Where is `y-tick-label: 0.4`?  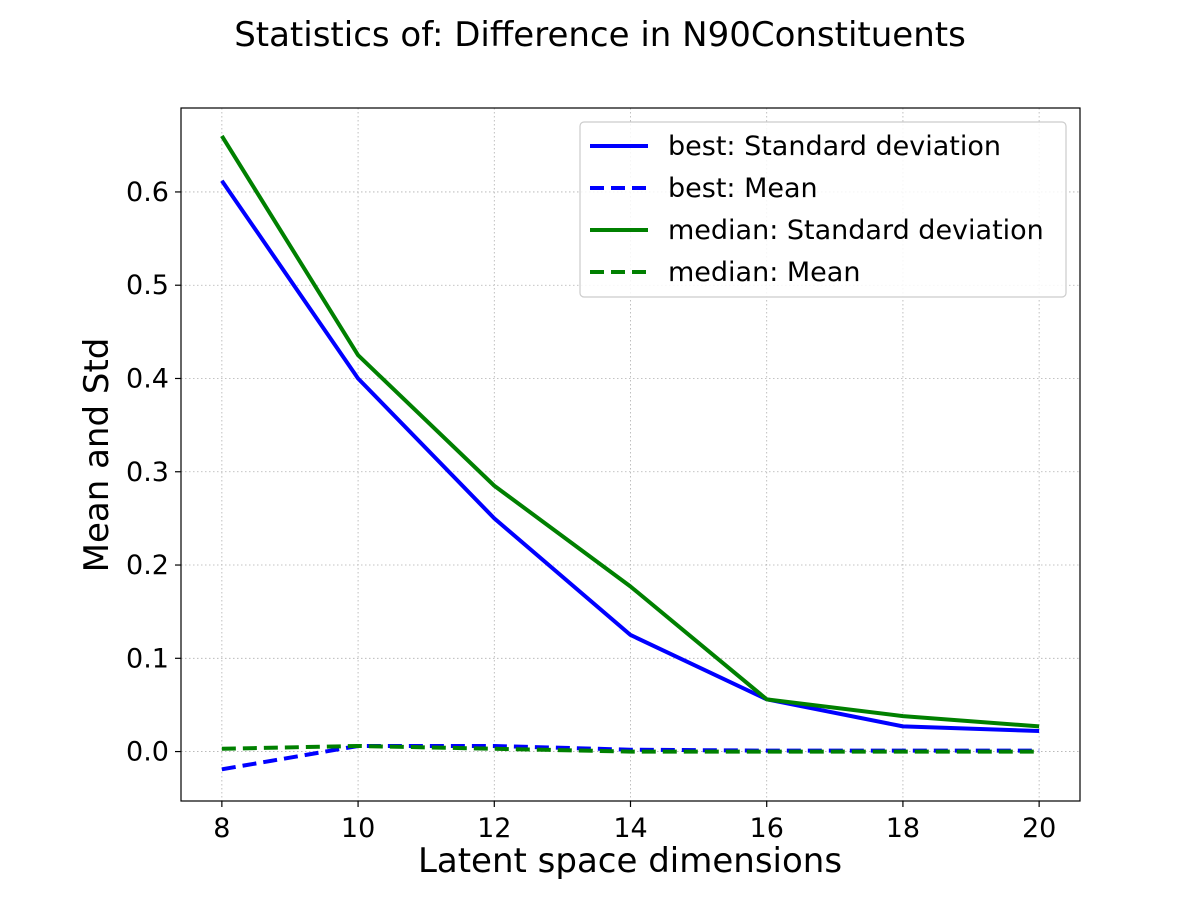
y-tick-label: 0.4 is located at coordinates (147, 378).